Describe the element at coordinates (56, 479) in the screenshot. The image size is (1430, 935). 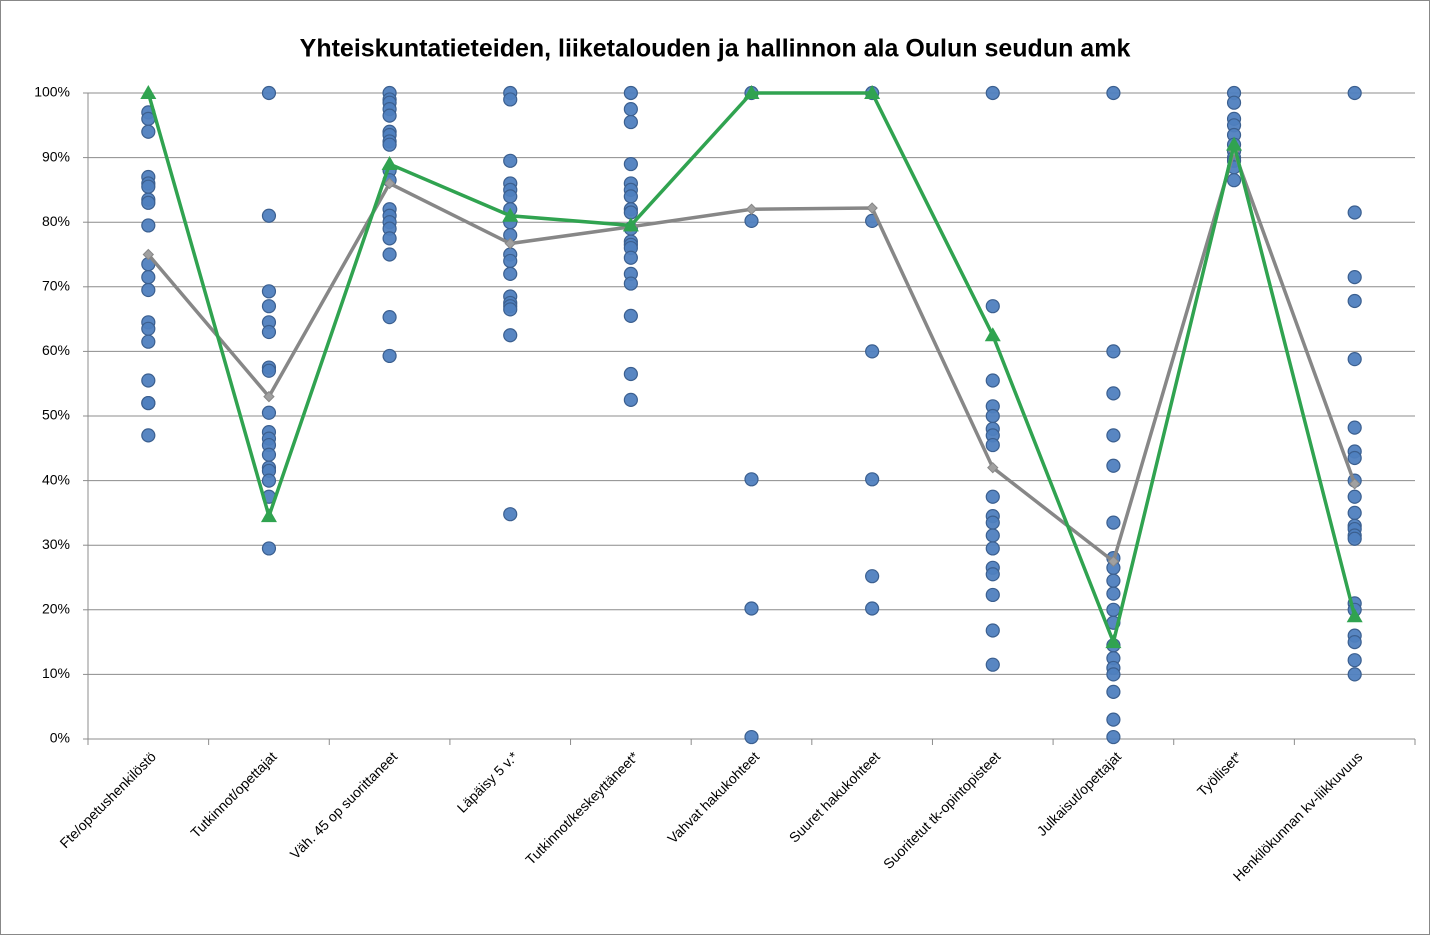
I see `y-tick-label: 40%` at that location.